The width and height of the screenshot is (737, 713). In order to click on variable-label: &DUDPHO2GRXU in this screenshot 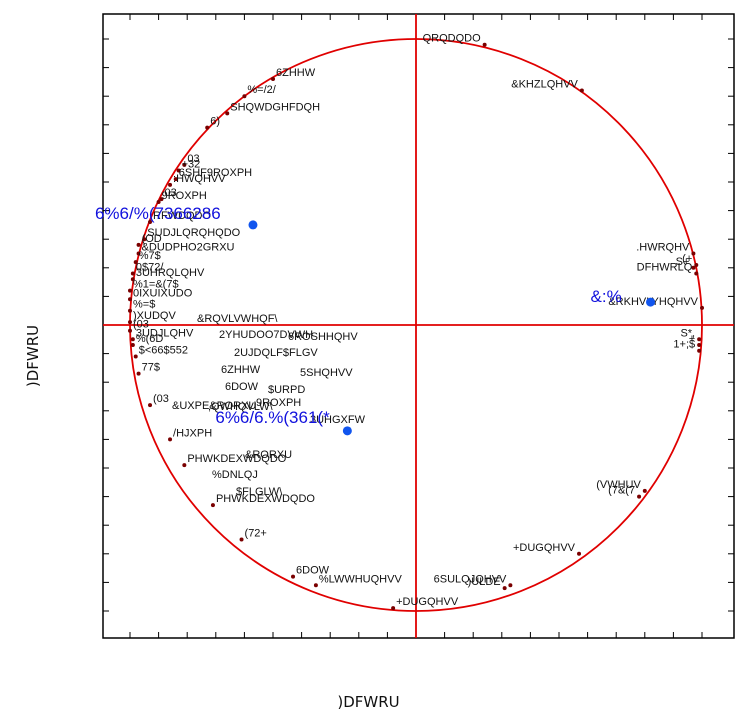, I will do `click(188, 248)`.